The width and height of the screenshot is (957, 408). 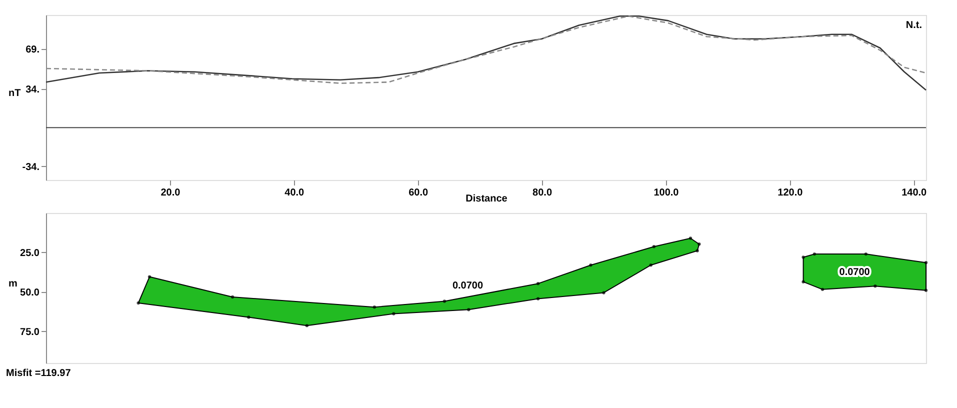 I want to click on x-tick-label: 60.0, so click(x=418, y=193).